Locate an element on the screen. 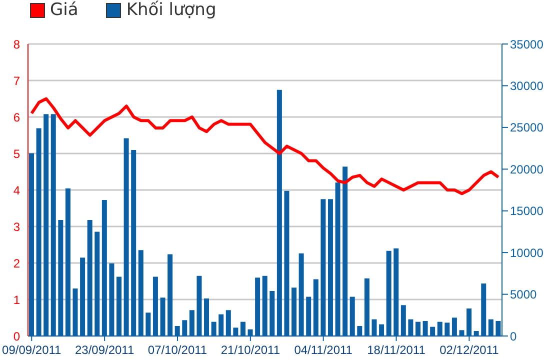 The height and width of the screenshot is (364, 550). x-tick-label: 21/10/2011 is located at coordinates (250, 350).